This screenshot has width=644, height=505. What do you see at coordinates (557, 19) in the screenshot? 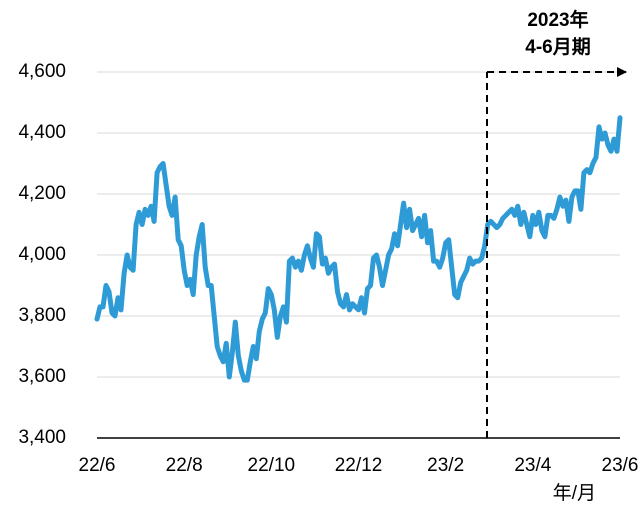
I see `annotation: 2023年` at bounding box center [557, 19].